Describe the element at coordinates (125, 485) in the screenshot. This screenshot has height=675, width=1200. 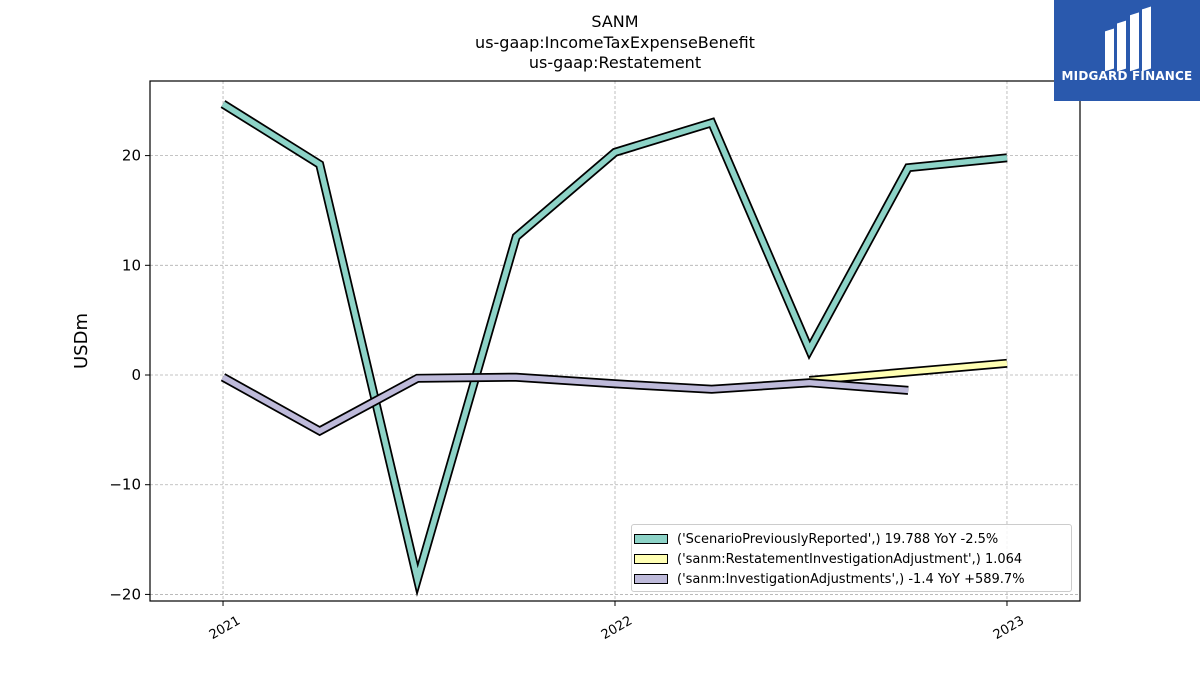
I see `y-tick-label: −10` at that location.